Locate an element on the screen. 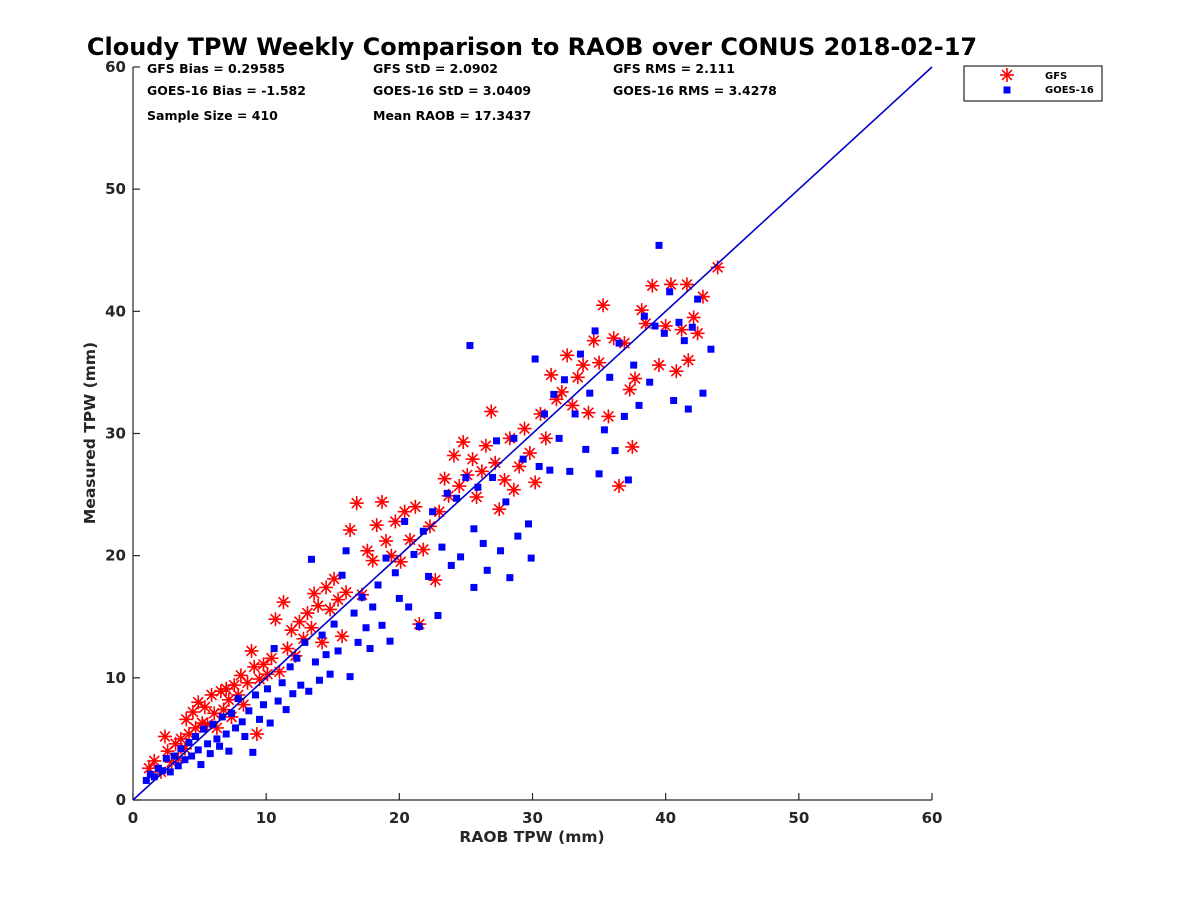 The height and width of the screenshot is (900, 1200). y-tick-label: 0 is located at coordinates (121, 800).